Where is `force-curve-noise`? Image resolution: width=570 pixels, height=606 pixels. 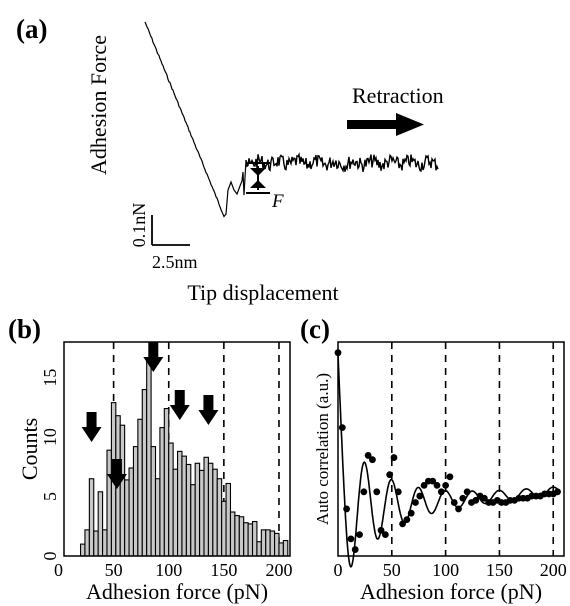 force-curve-noise is located at coordinates (342, 162).